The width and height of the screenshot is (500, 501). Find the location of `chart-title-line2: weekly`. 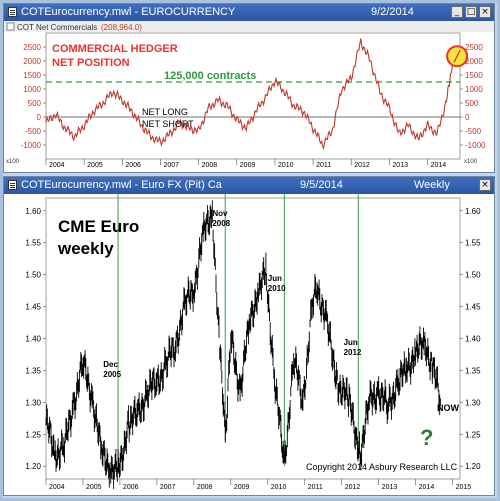

chart-title-line2: weekly is located at coordinates (85, 248).